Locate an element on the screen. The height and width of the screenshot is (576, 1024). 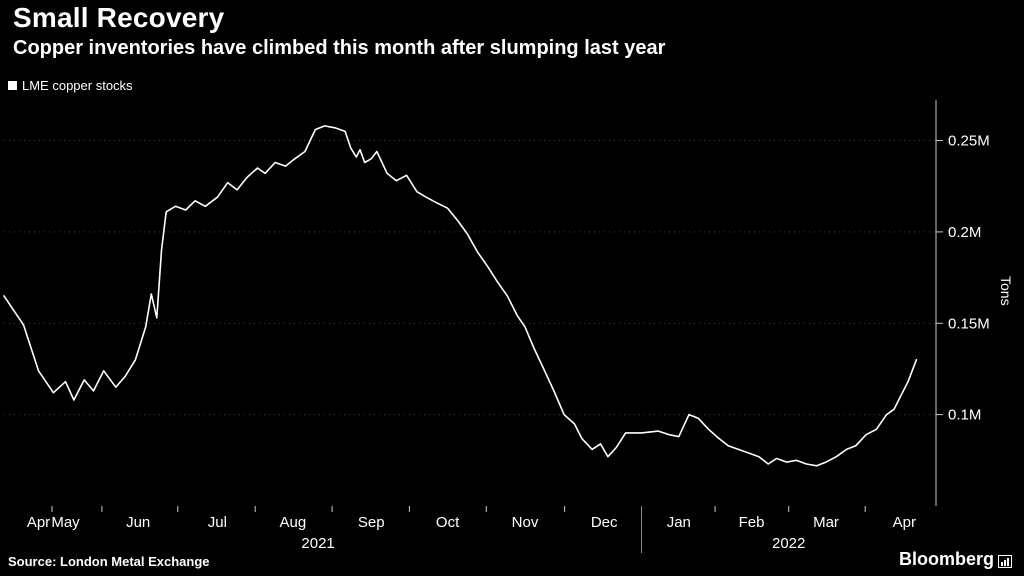
y-tick-label: 0.15M is located at coordinates (969, 323).